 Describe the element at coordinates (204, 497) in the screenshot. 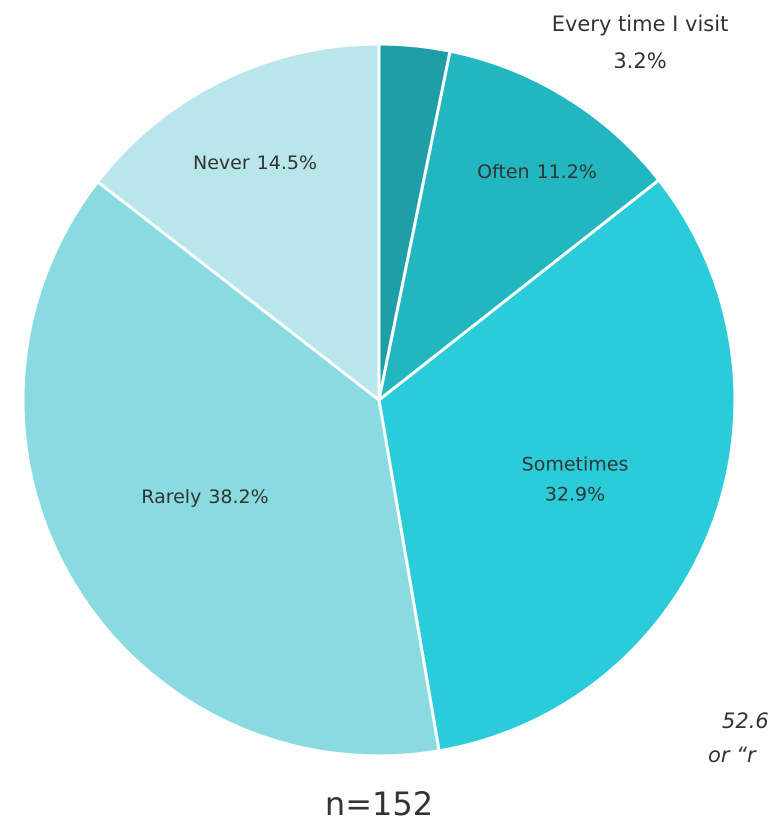

I see `slice-label: Rarely 38.2%` at that location.